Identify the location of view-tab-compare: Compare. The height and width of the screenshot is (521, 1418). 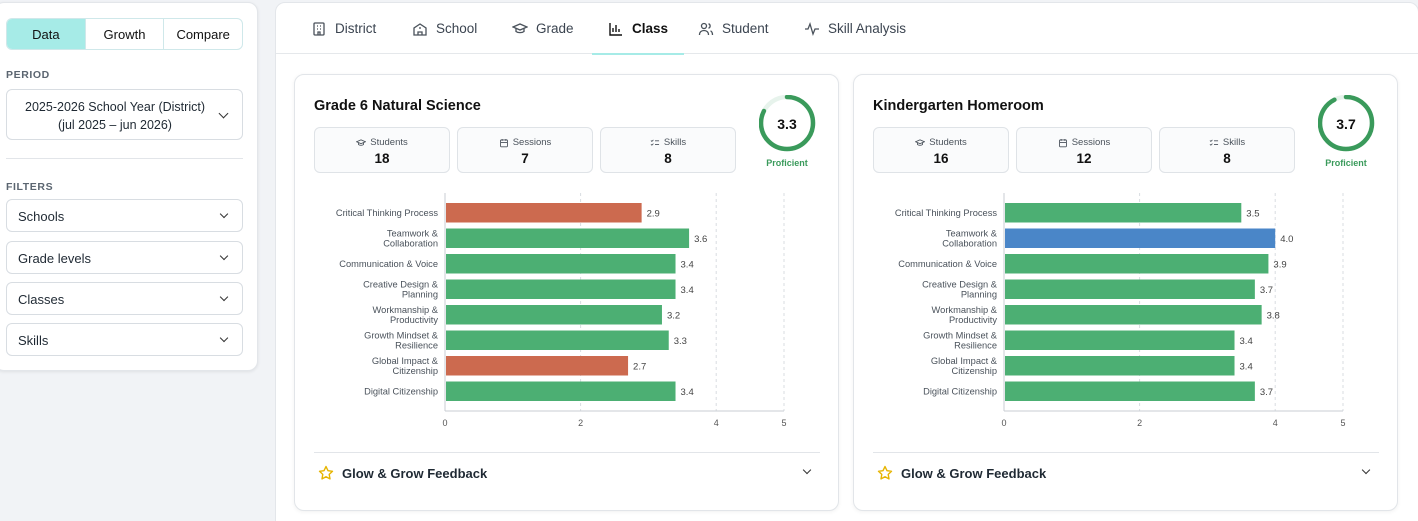
(203, 34).